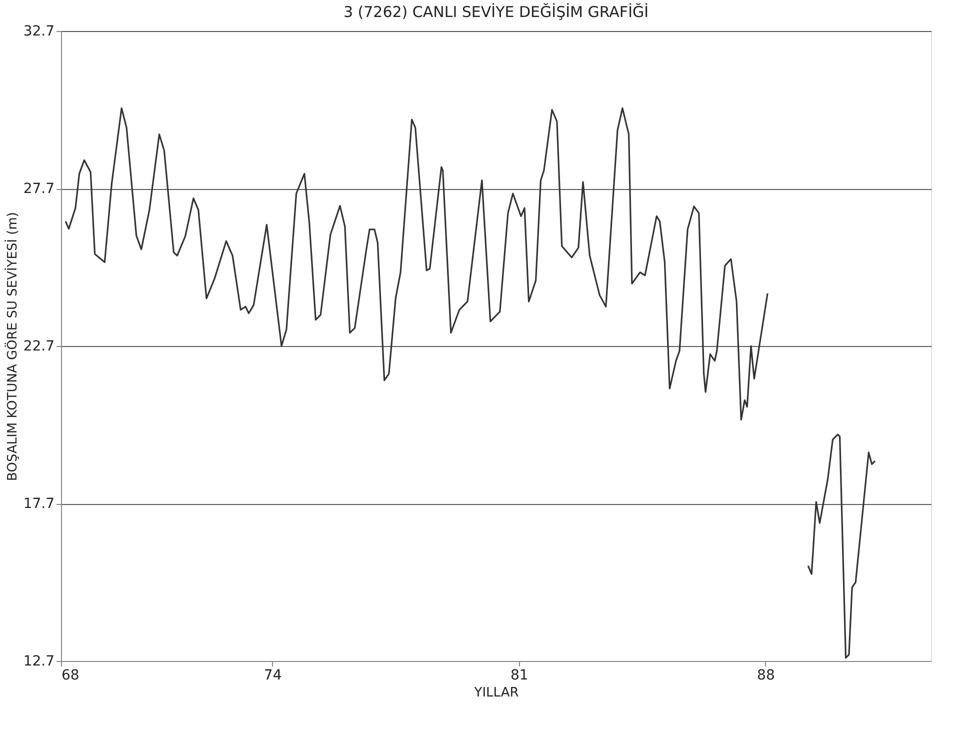  What do you see at coordinates (38, 346) in the screenshot?
I see `y-tick-label: 22.7` at bounding box center [38, 346].